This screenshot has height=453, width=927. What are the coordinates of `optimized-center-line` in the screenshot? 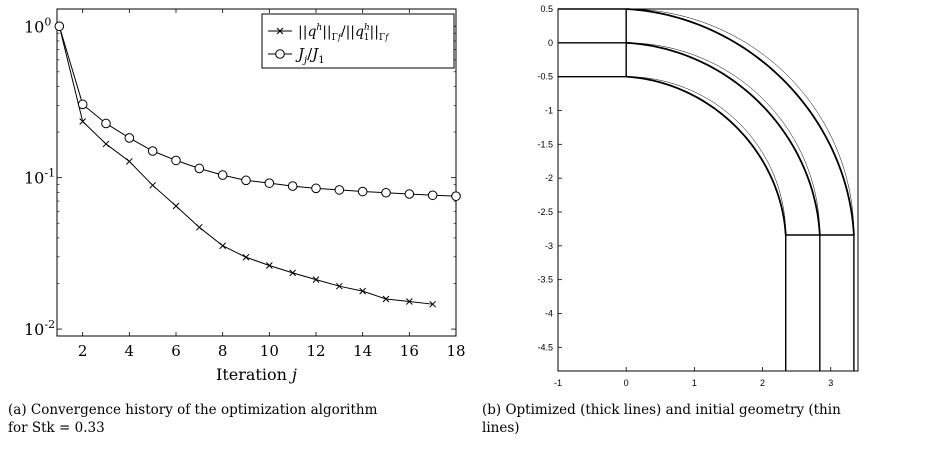 It's located at (723, 138).